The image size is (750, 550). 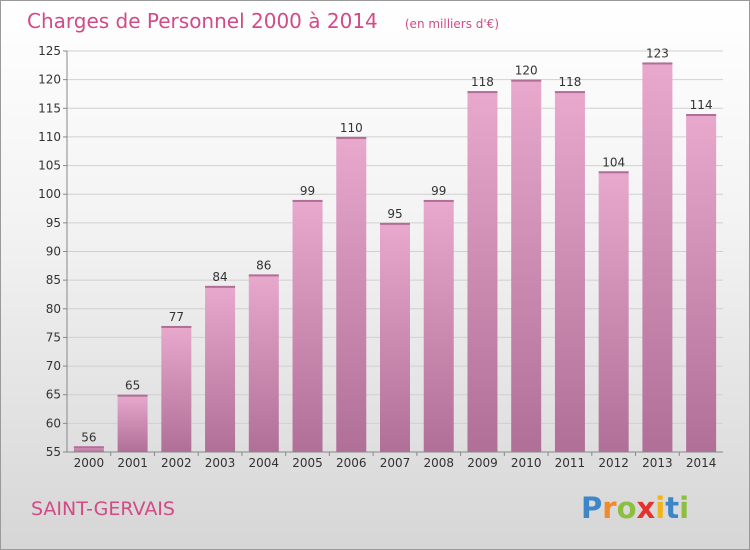 I want to click on x-tick-label: 2001, so click(x=132, y=463).